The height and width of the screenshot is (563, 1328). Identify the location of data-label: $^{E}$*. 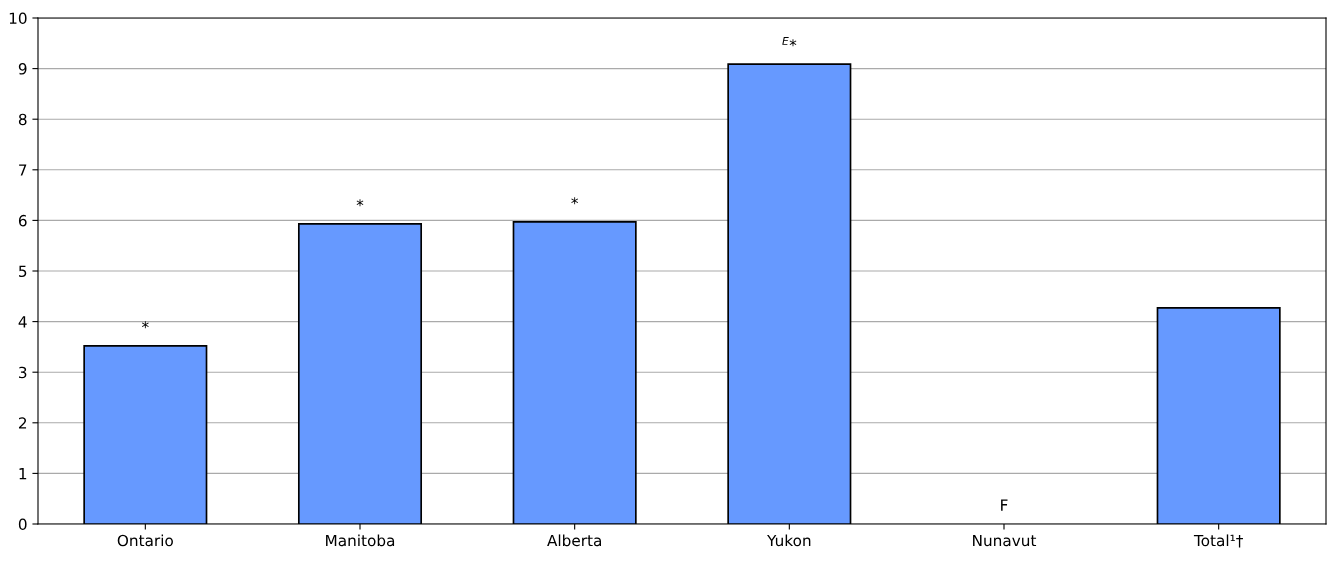
(789, 42).